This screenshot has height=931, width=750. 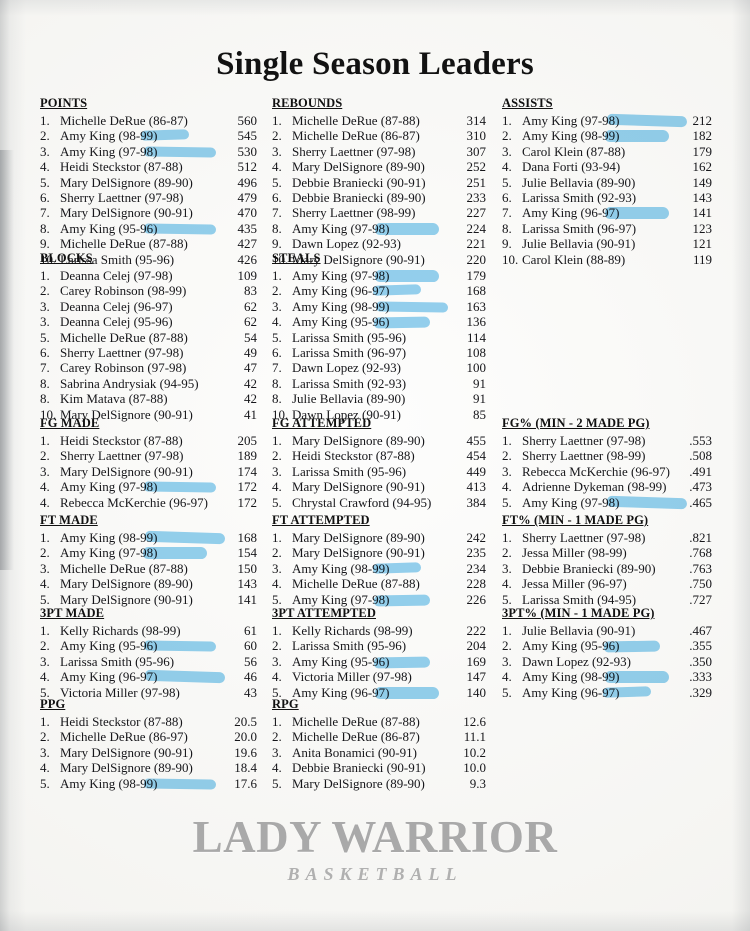 What do you see at coordinates (476, 677) in the screenshot?
I see `entry-value: 147` at bounding box center [476, 677].